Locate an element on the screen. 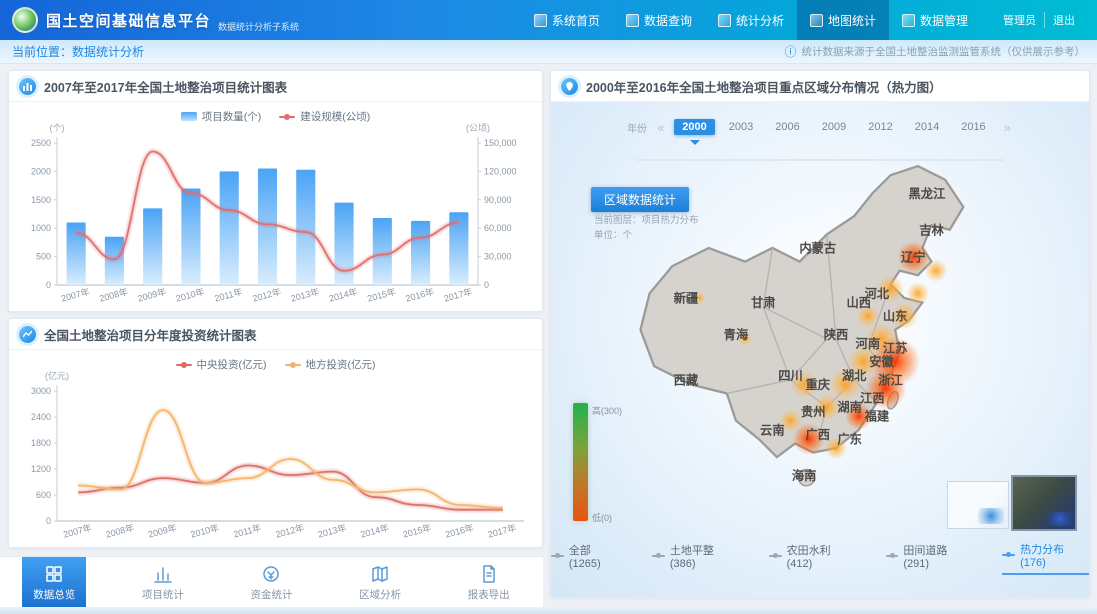 The width and height of the screenshot is (1097, 614). nav-tab: 系统首页 is located at coordinates (567, 20).